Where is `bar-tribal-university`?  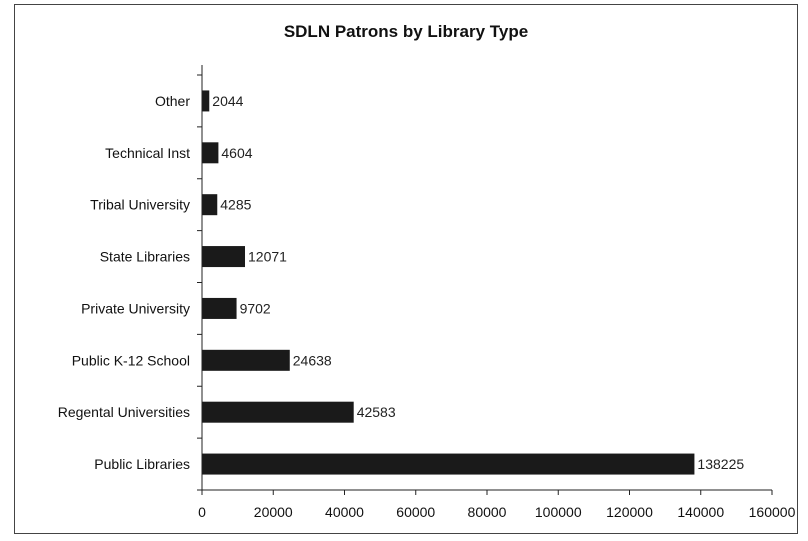
bar-tribal-university is located at coordinates (210, 205).